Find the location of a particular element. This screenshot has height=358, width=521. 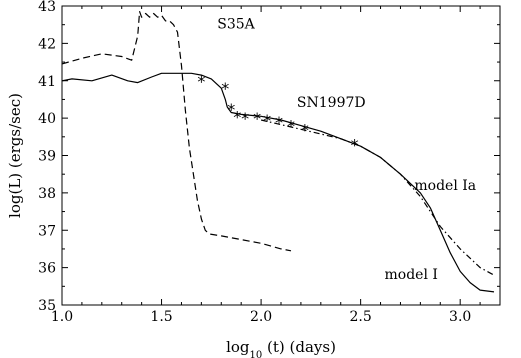

y-tick-label: 35 is located at coordinates (47, 306).